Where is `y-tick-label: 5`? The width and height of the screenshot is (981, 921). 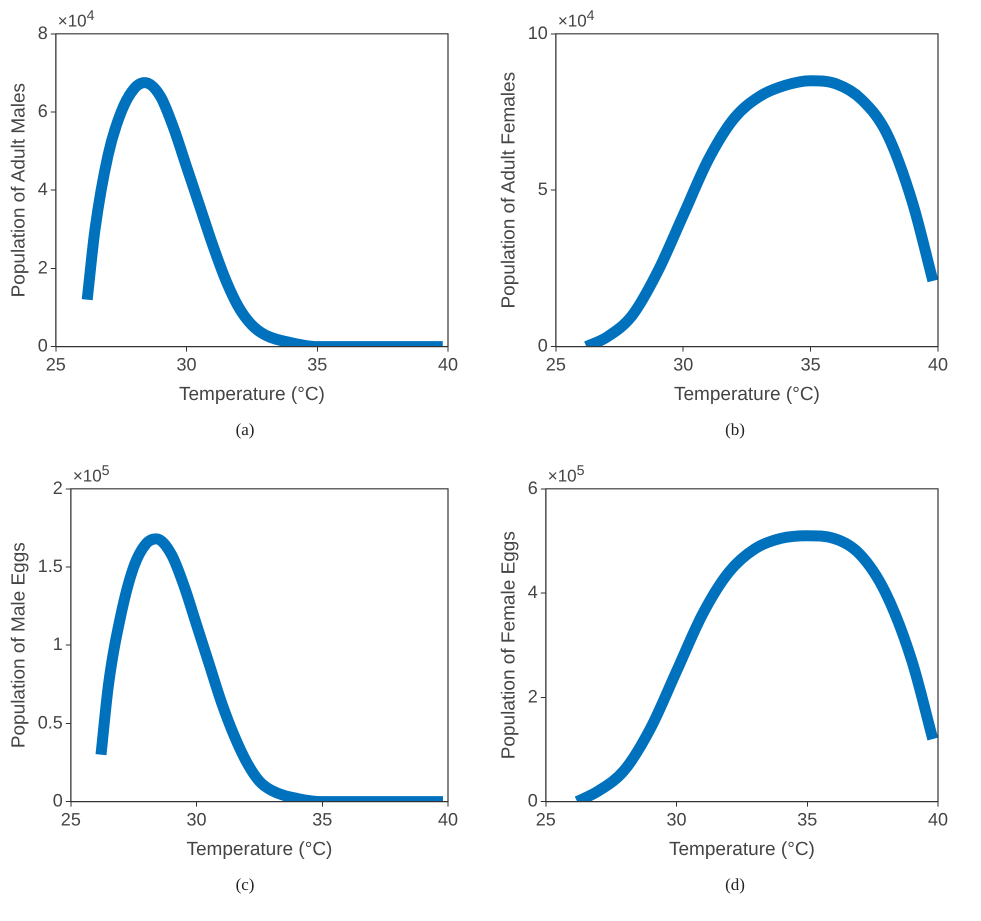 y-tick-label: 5 is located at coordinates (543, 189).